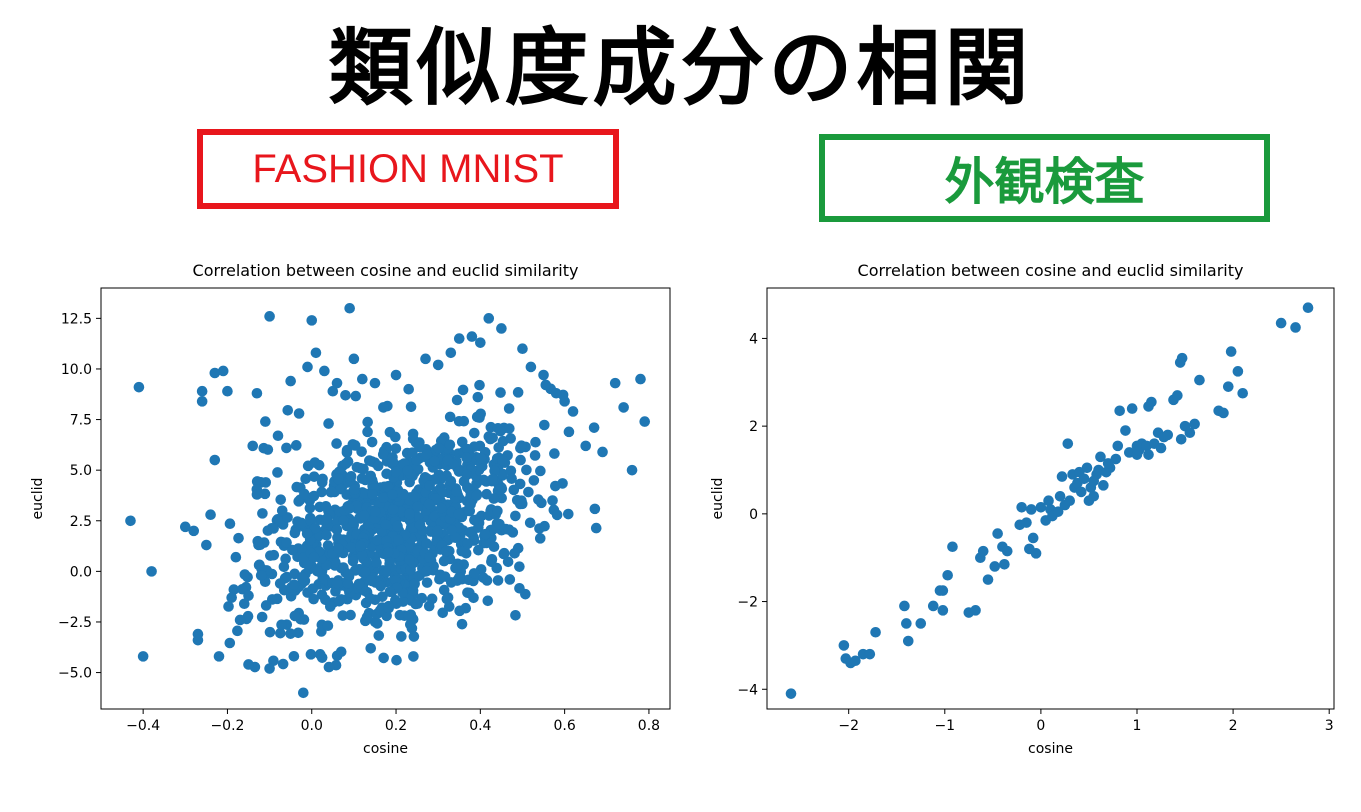 The width and height of the screenshot is (1361, 812). Describe the element at coordinates (480, 726) in the screenshot. I see `x-tick-label: 0.4` at that location.